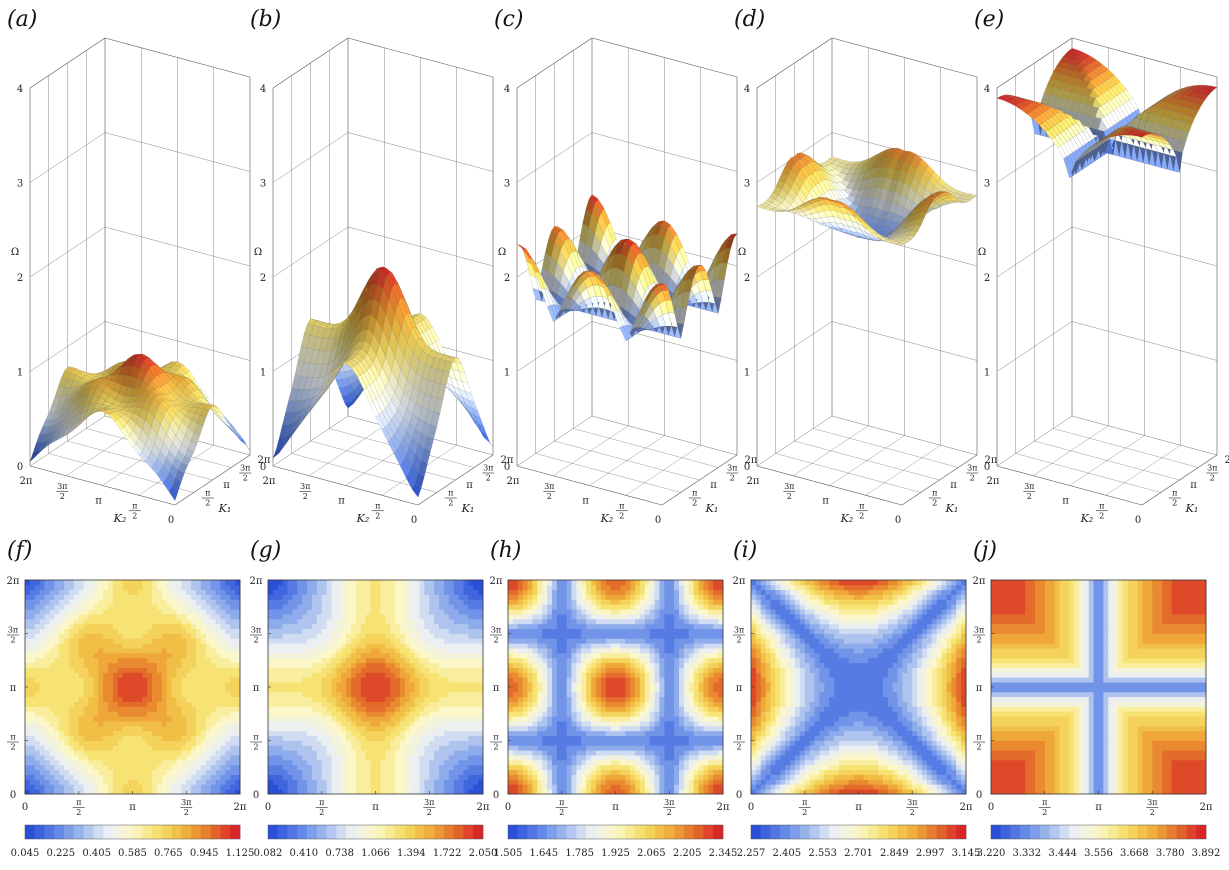  What do you see at coordinates (269, 481) in the screenshot?
I see `k2-tick-label: 2π` at bounding box center [269, 481].